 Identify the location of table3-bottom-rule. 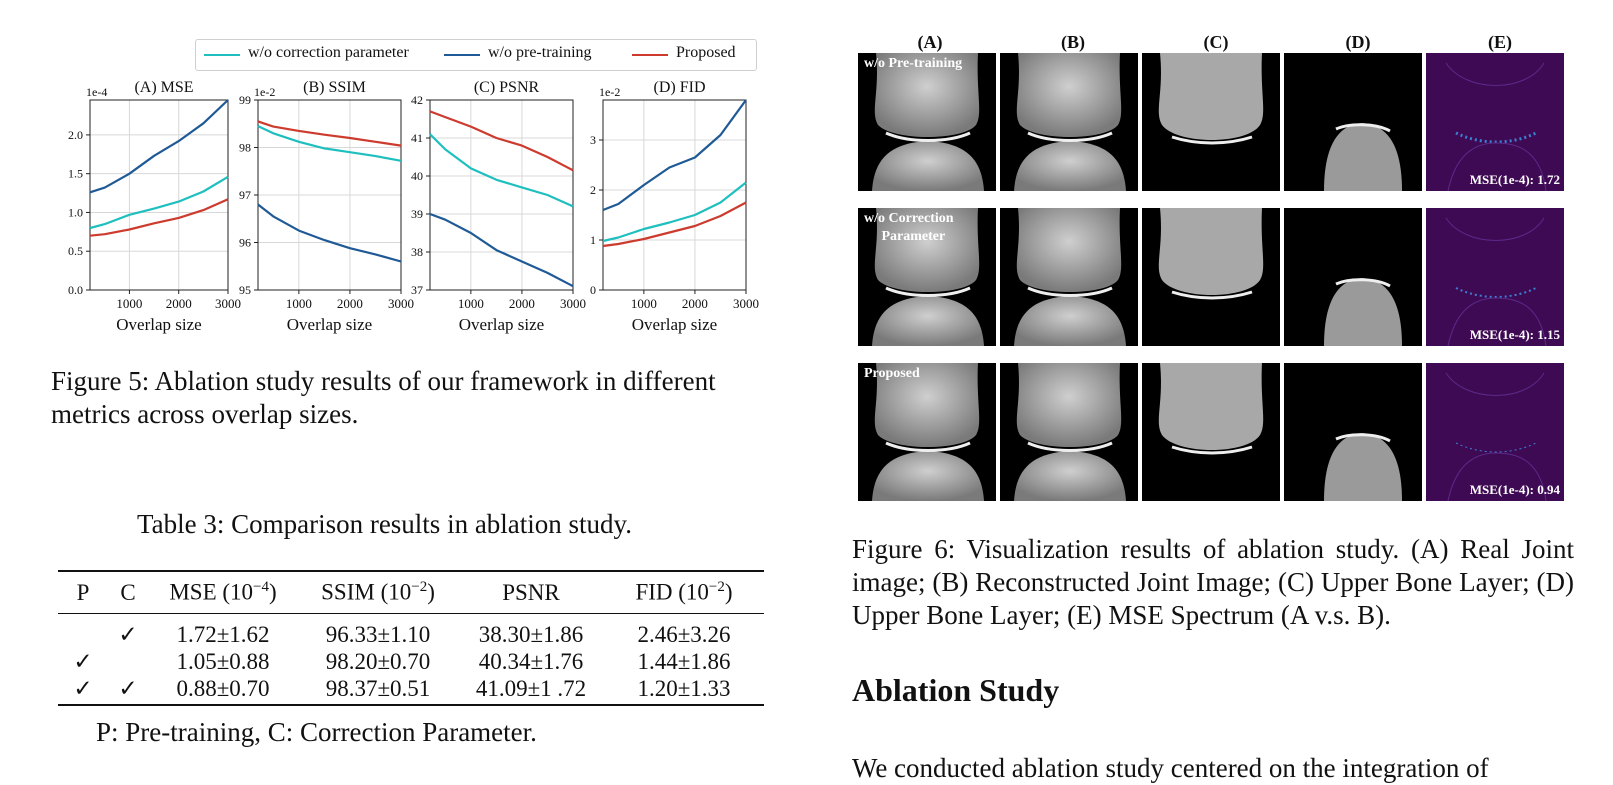
(411, 705).